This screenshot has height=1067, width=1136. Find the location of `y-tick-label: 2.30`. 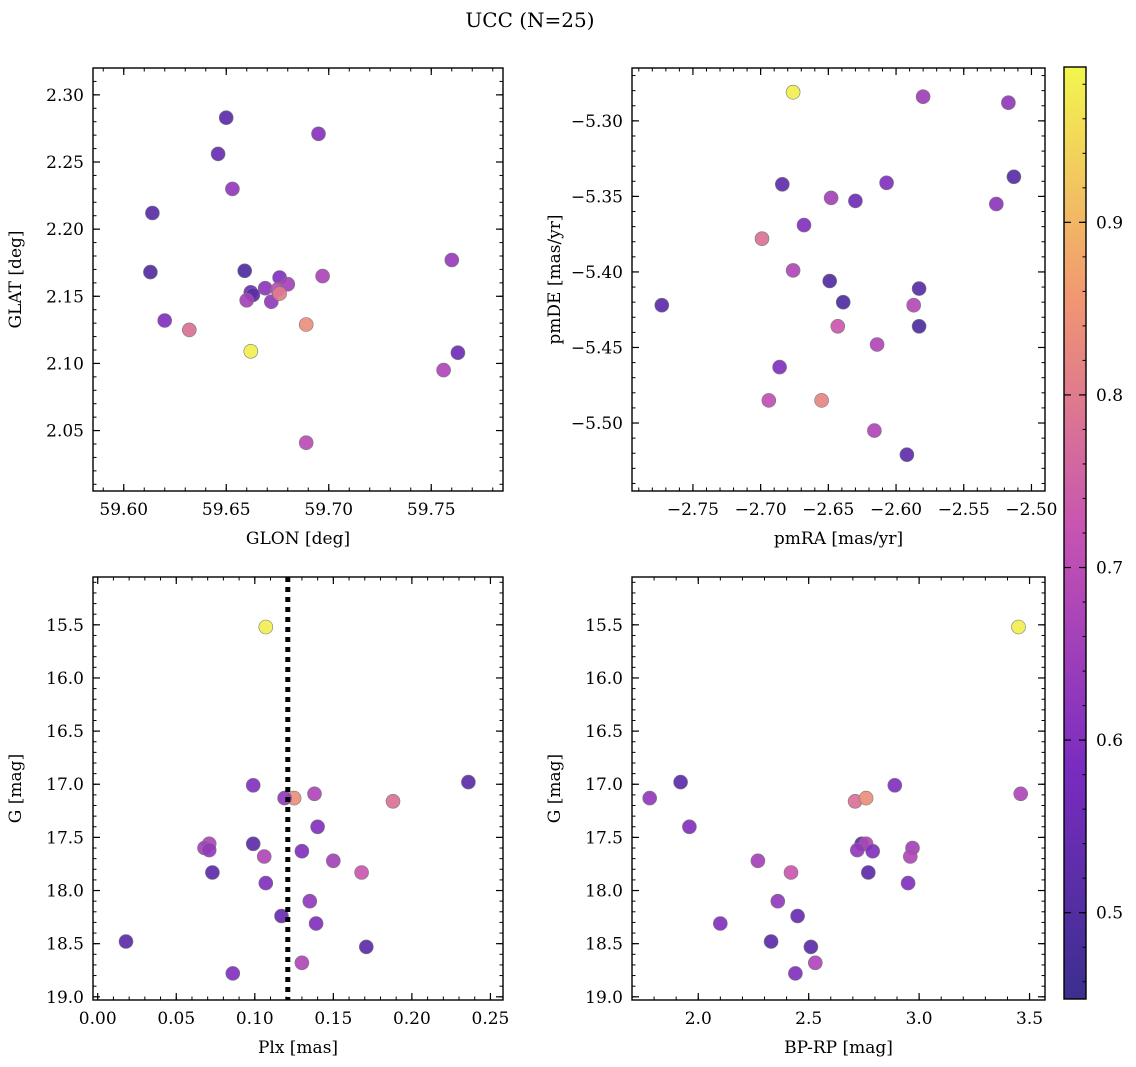

y-tick-label: 2.30 is located at coordinates (65, 96).